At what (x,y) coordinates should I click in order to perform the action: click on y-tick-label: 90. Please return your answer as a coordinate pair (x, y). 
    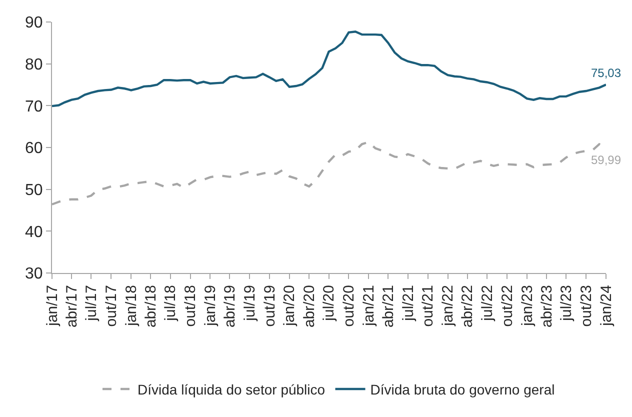
    Looking at the image, I should click on (34, 23).